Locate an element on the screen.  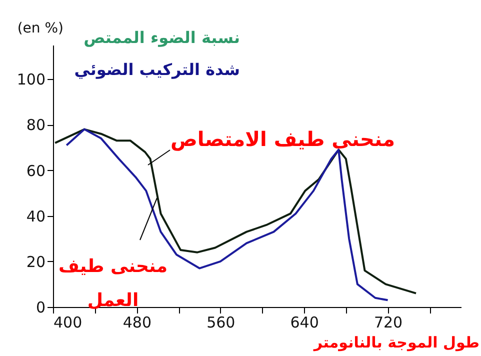
y-tick-label: 0 is located at coordinates (41, 307).